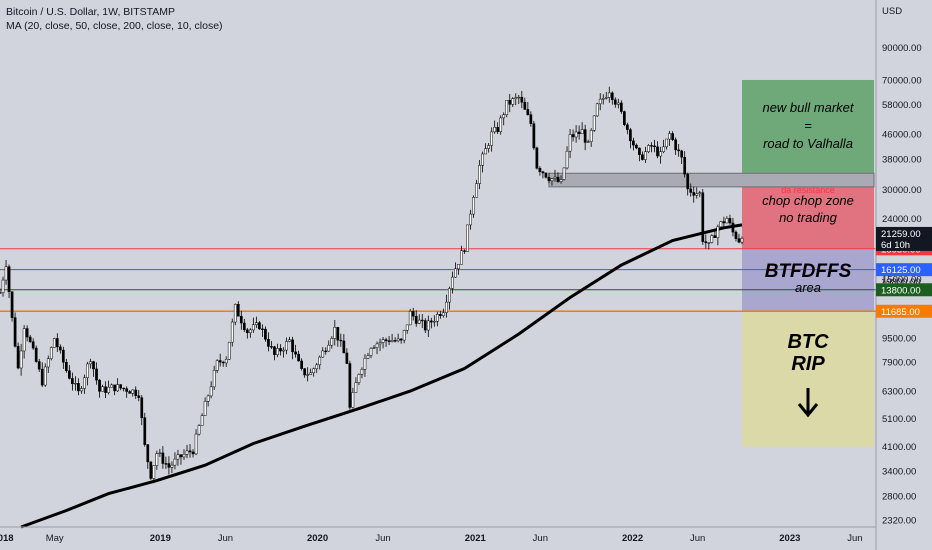  I want to click on y-tick-label: 58000.00, so click(902, 105).